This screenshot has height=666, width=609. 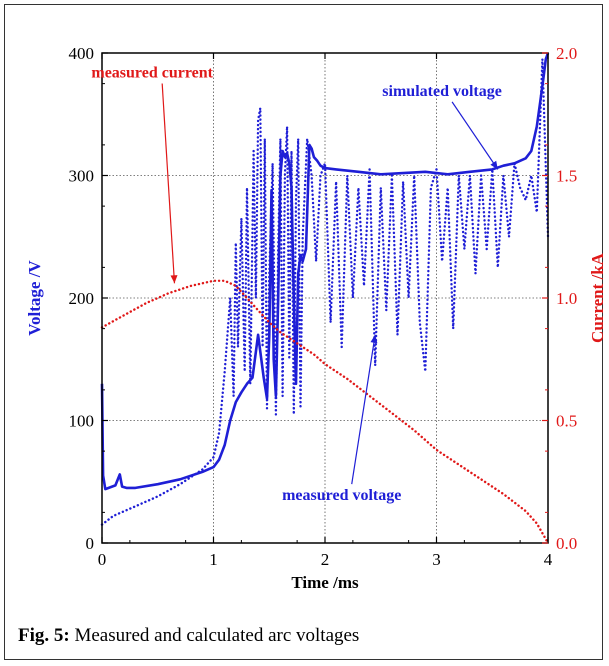 I want to click on caption-text: Measured and calculated arc voltages, so click(x=217, y=635).